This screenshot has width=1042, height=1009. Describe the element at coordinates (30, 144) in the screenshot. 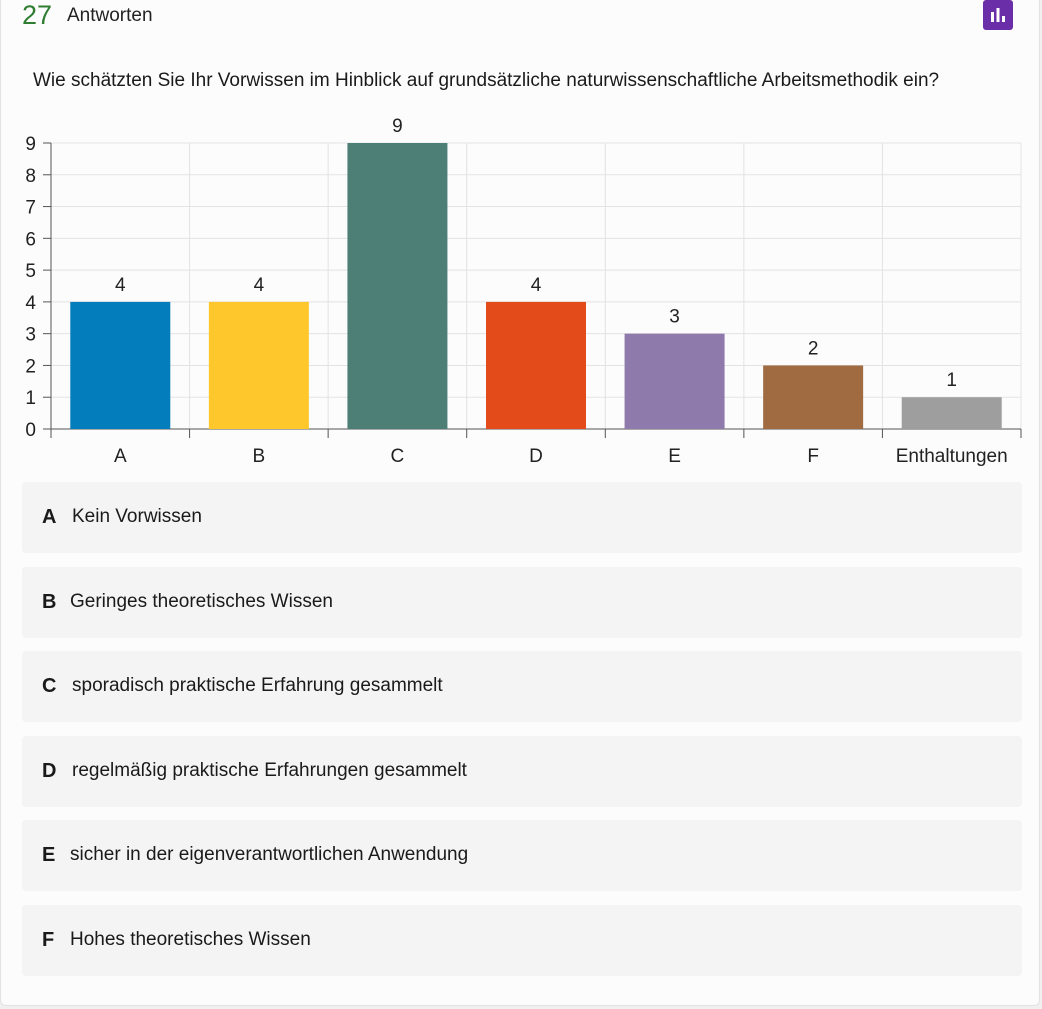

I see `y-tick-label: 9` at that location.